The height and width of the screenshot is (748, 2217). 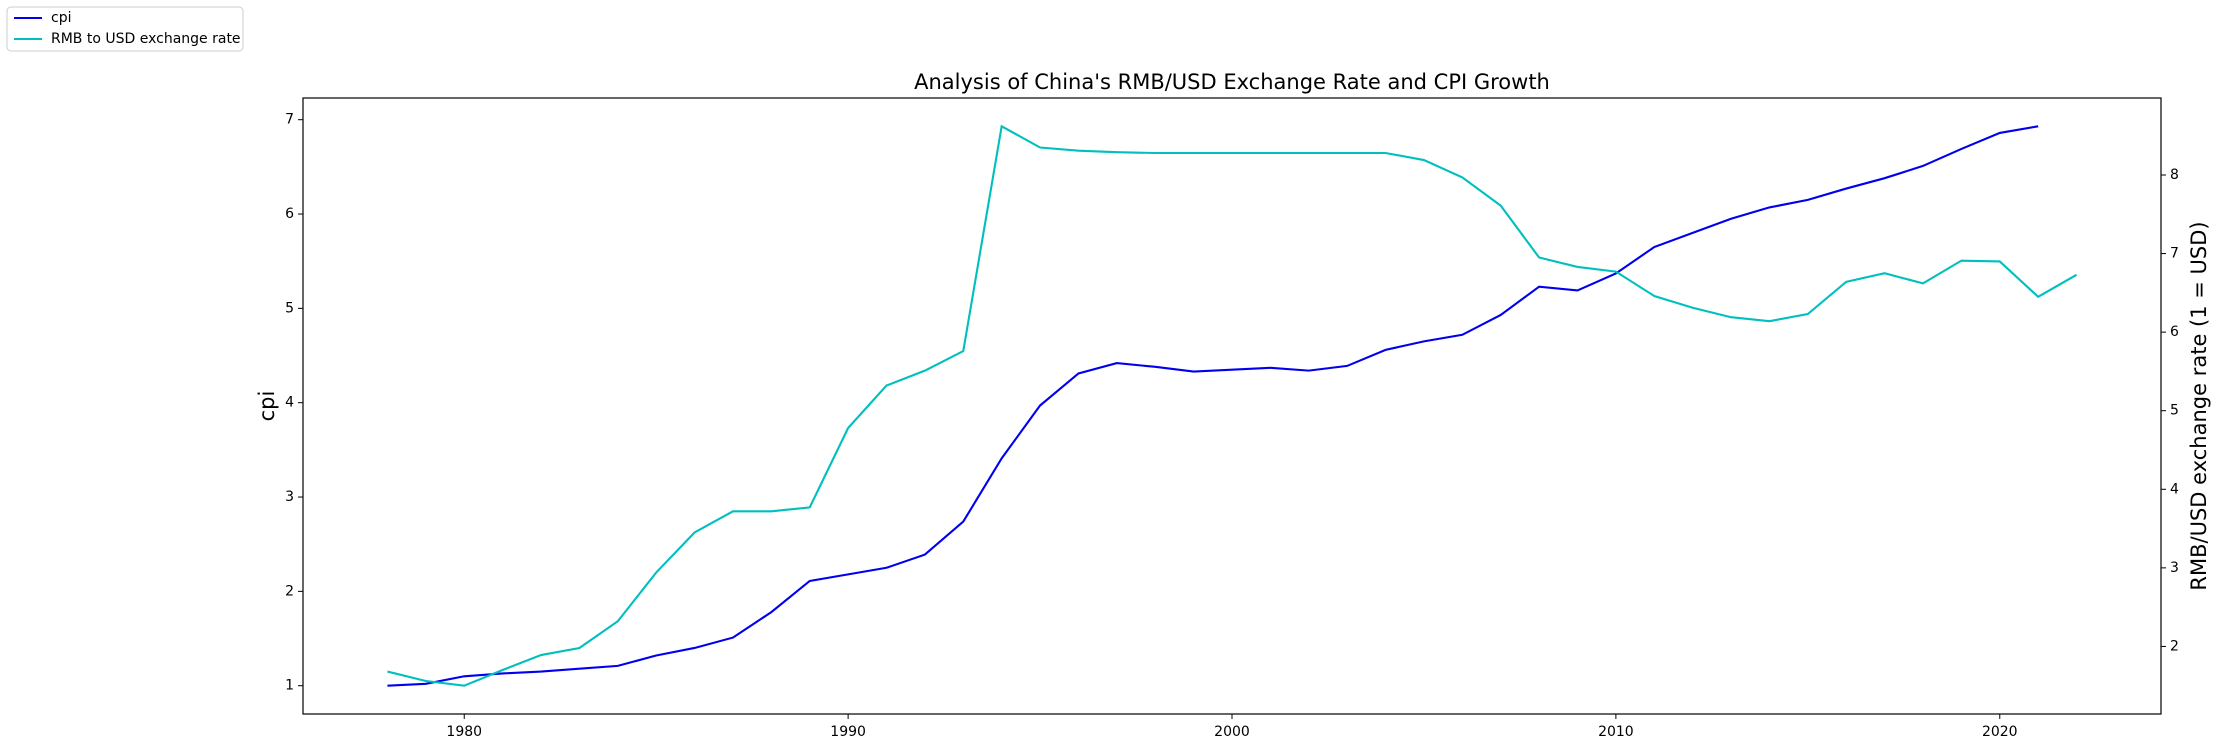 I want to click on y-tick-label: 5, so click(x=289, y=308).